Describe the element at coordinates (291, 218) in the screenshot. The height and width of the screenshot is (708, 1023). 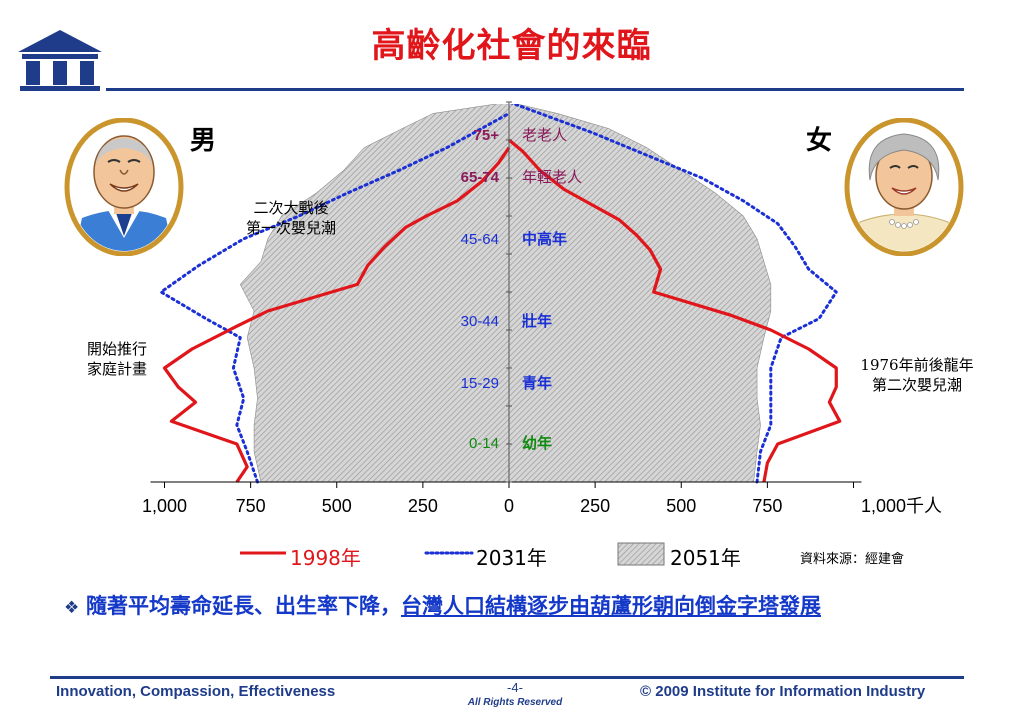
I see `annotation-baby-boom-1: 二次大戰後 第一次嬰兒潮` at that location.